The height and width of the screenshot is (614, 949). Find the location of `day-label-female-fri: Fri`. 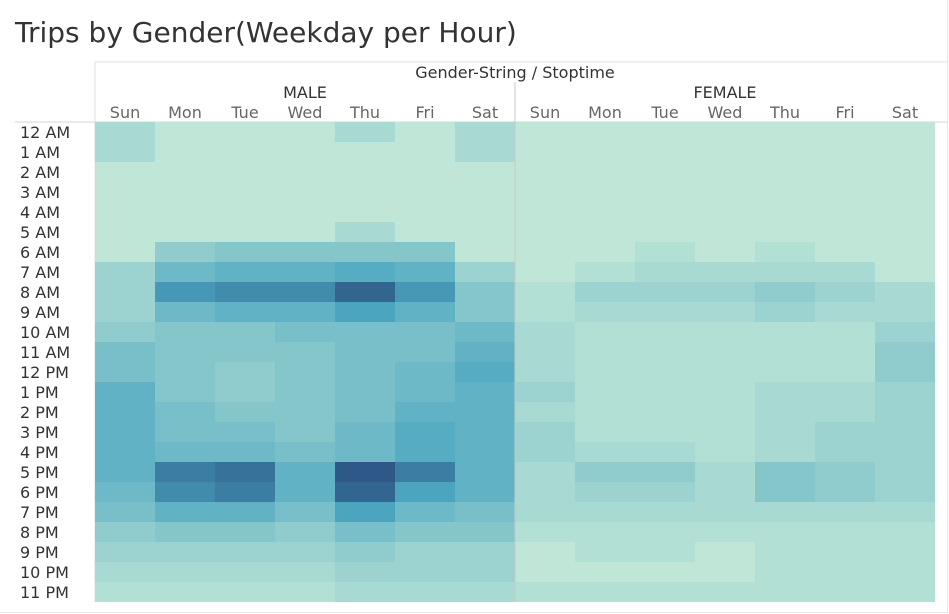

day-label-female-fri: Fri is located at coordinates (844, 112).